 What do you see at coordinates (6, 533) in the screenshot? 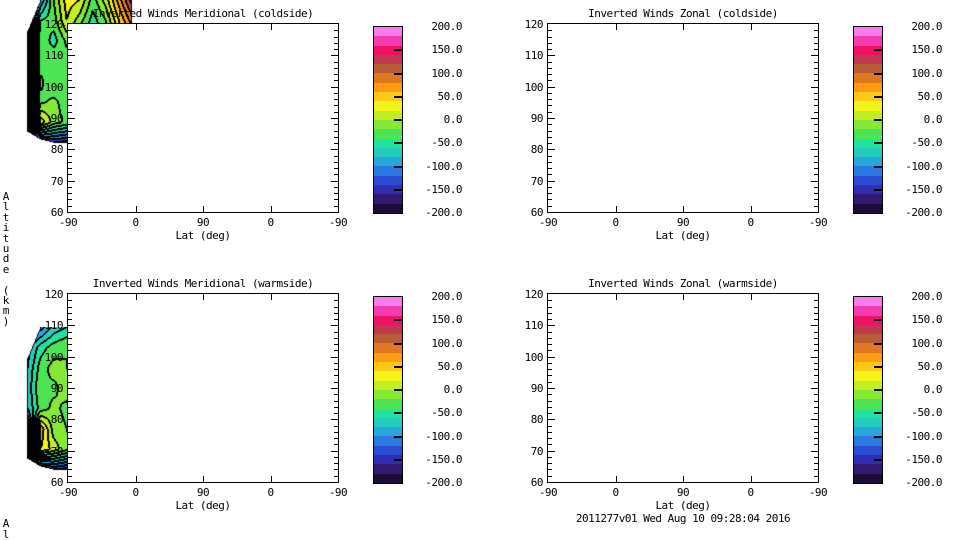
I see `y-axis-title-char: l` at bounding box center [6, 533].